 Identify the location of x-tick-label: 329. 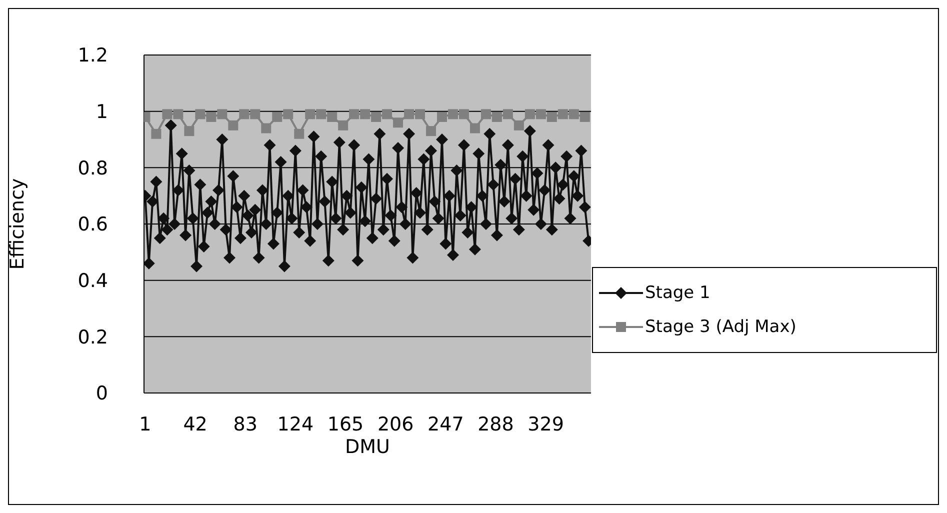
(546, 424).